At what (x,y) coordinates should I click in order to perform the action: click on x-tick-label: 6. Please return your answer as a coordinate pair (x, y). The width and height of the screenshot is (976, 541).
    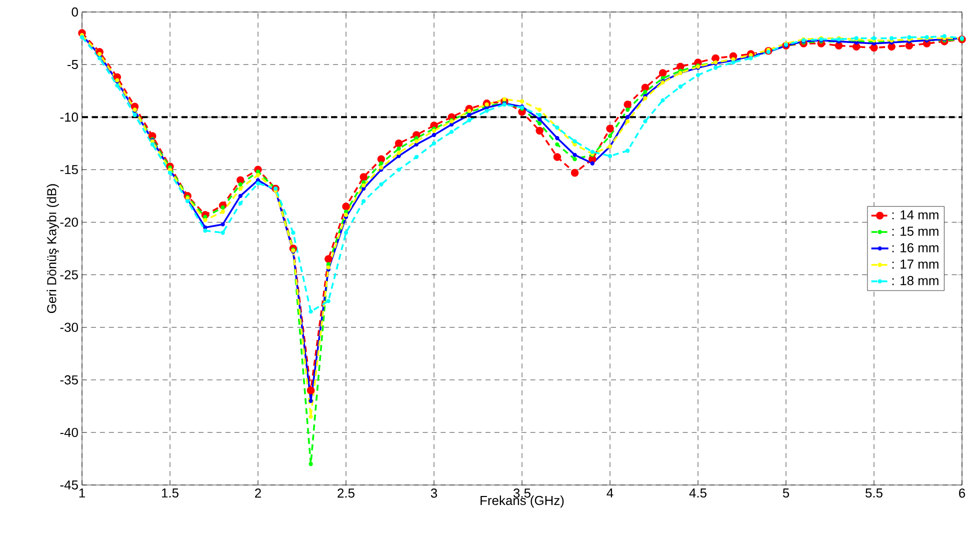
    Looking at the image, I should click on (962, 493).